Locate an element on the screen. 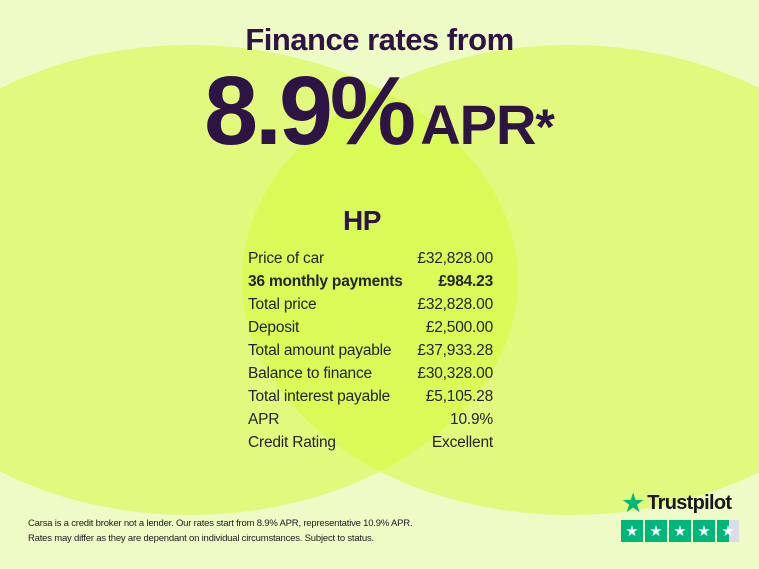 The image size is (759, 569). apr-label: APR is located at coordinates (478, 124).